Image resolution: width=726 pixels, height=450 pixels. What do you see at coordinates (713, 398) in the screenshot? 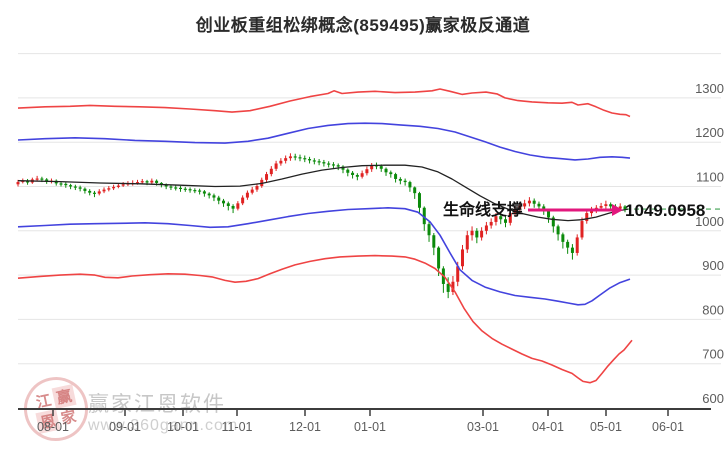
I see `y-tick-label: 600` at bounding box center [713, 398].